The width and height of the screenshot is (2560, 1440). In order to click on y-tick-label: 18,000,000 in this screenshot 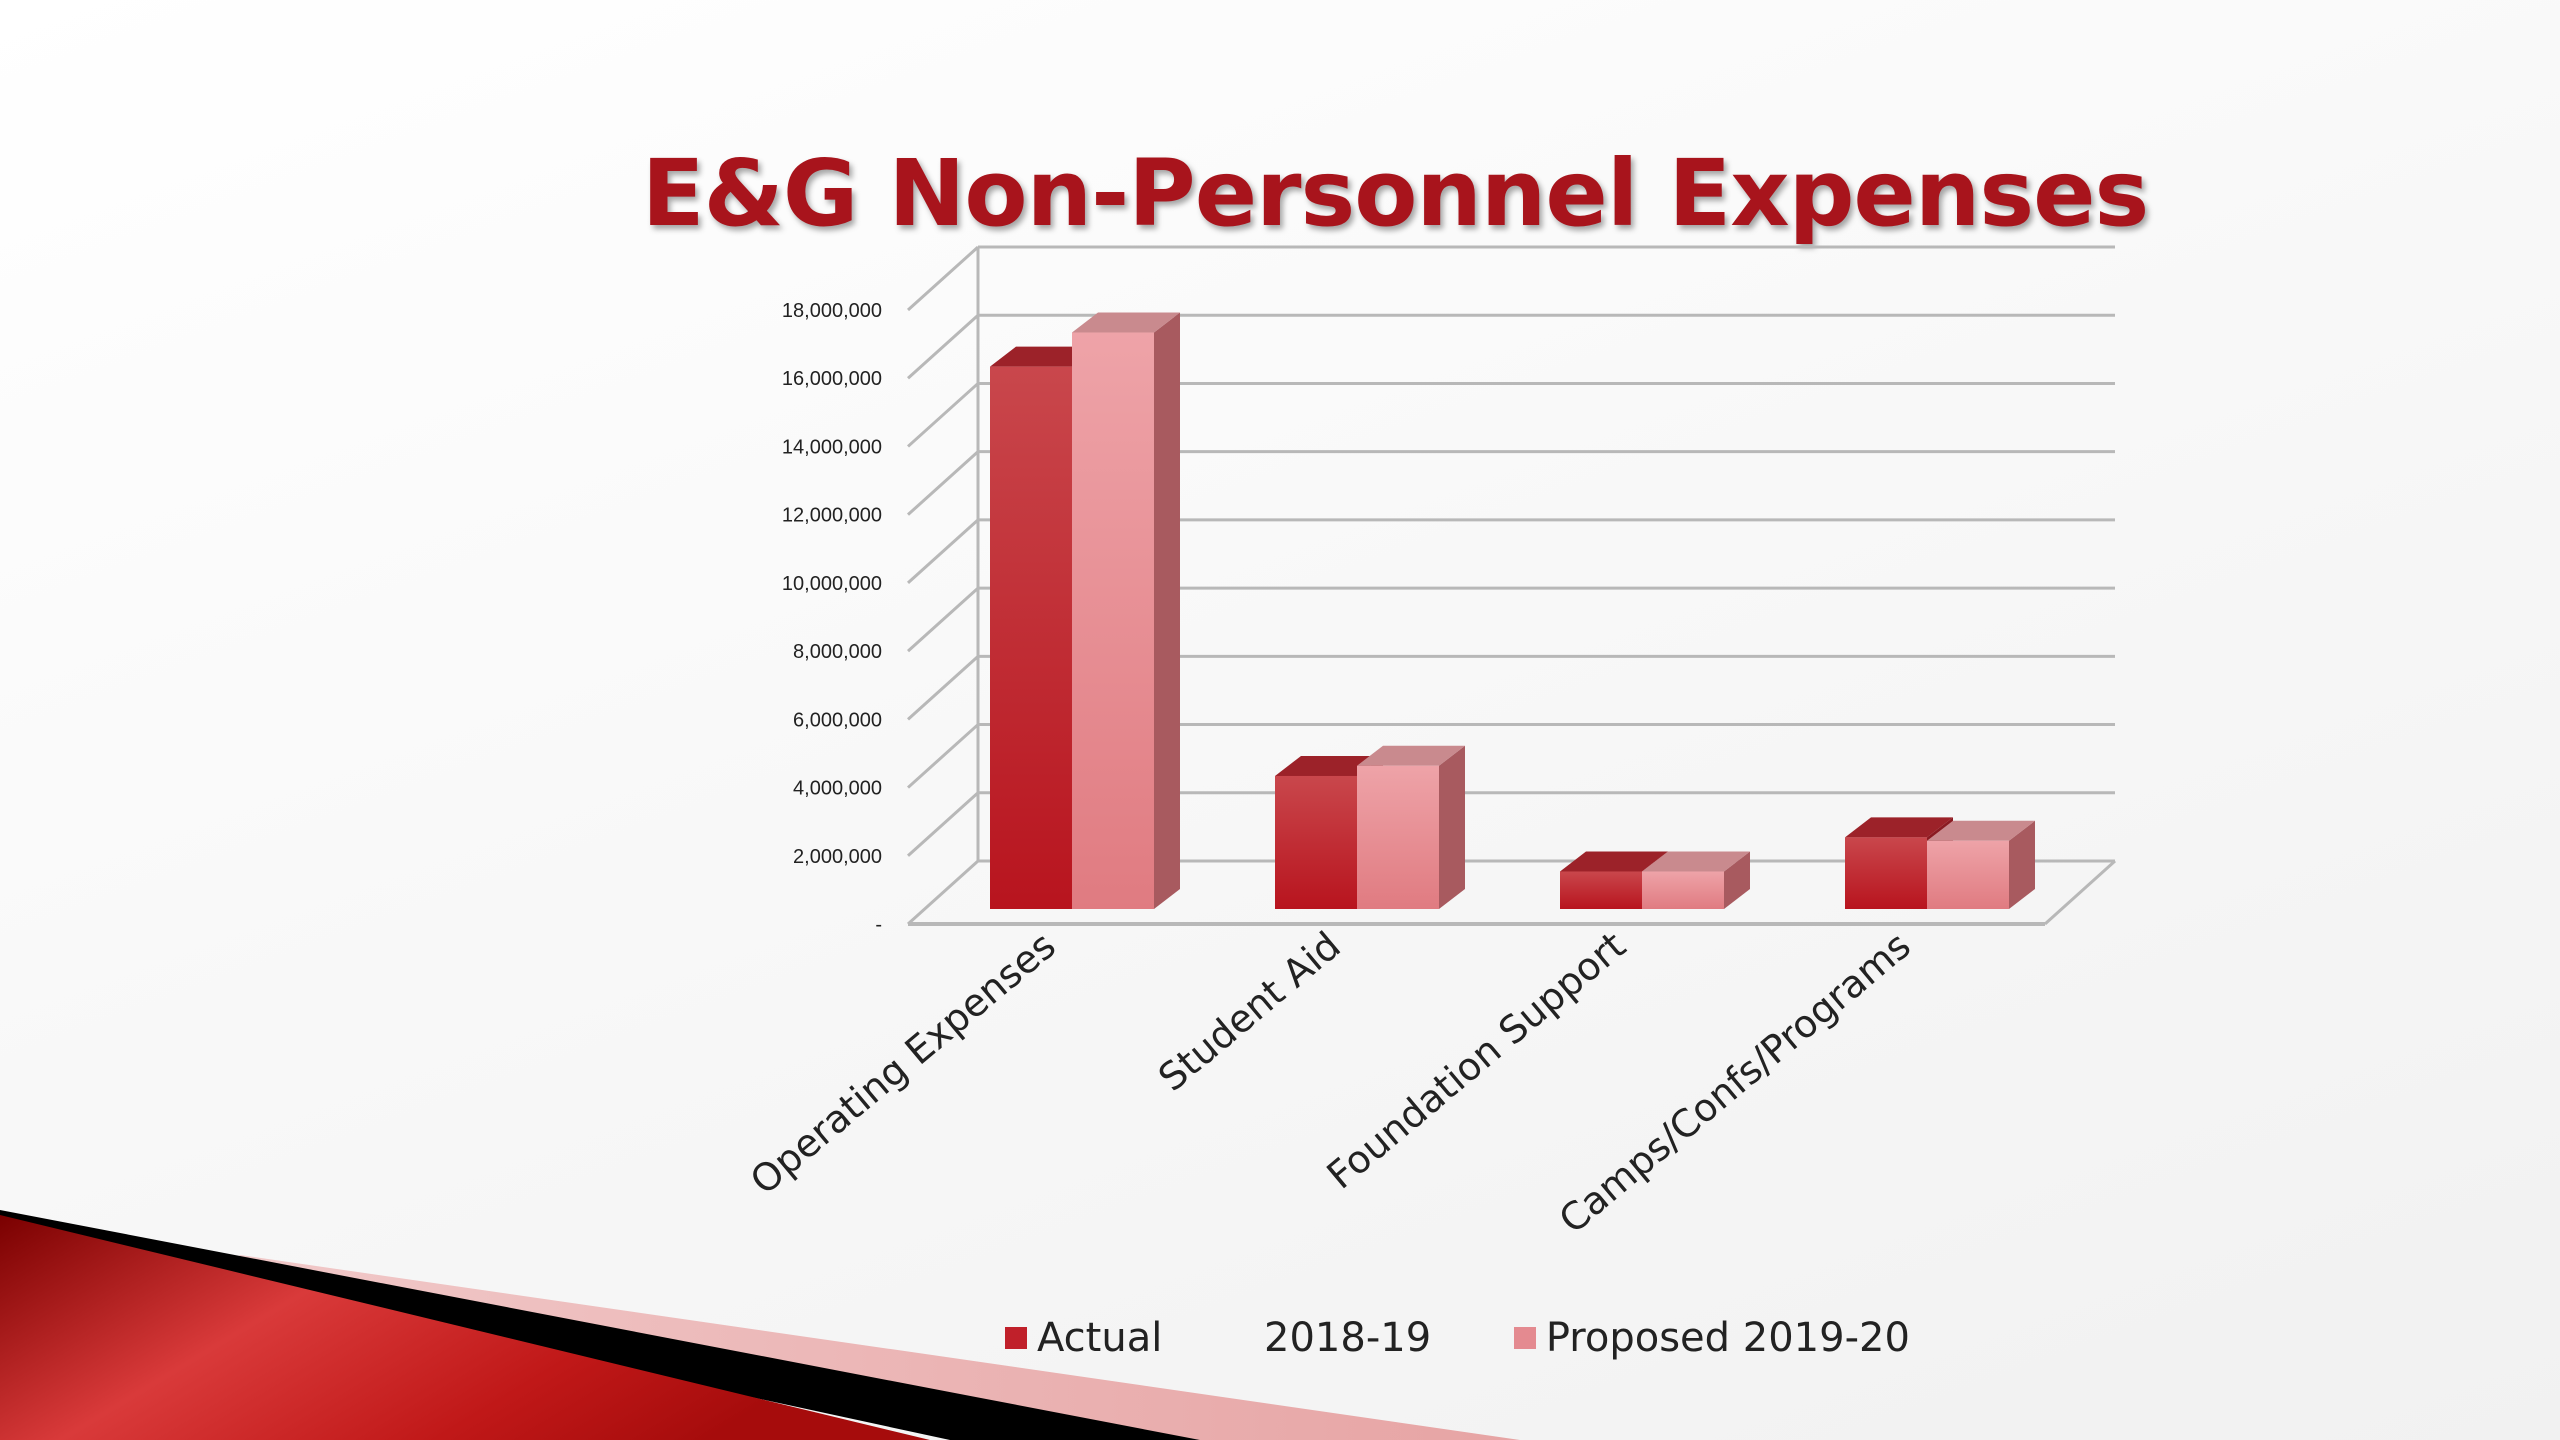, I will do `click(832, 311)`.